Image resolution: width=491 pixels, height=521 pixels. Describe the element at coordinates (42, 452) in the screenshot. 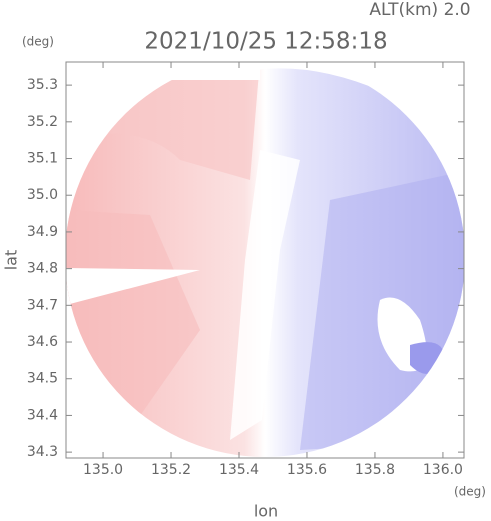

I see `y-tick-label: 34.3` at that location.